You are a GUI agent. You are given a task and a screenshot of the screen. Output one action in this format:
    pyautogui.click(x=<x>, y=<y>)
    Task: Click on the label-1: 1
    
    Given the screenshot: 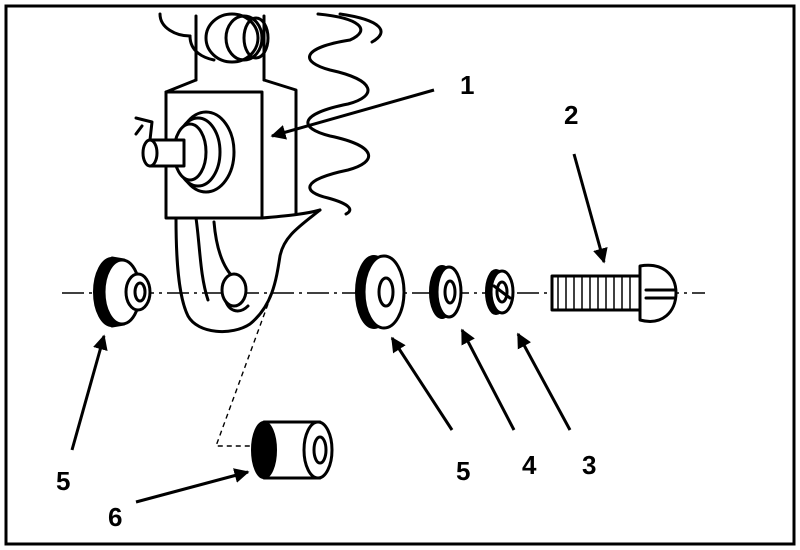 What is the action you would take?
    pyautogui.click(x=467, y=85)
    